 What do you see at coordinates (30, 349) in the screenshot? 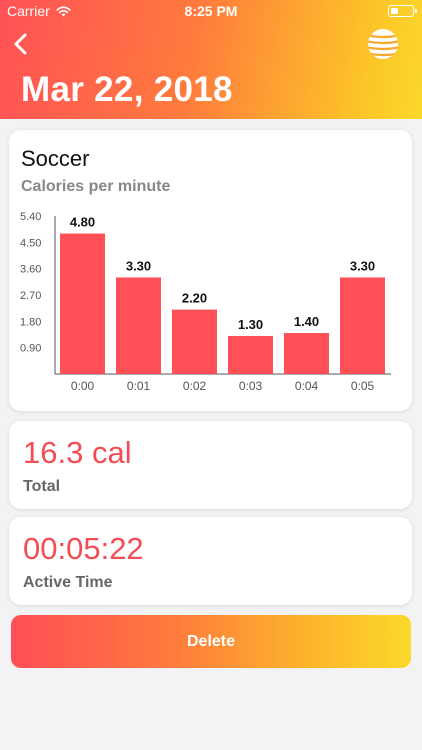
I see `y-tick-label: 0.90` at bounding box center [30, 349].